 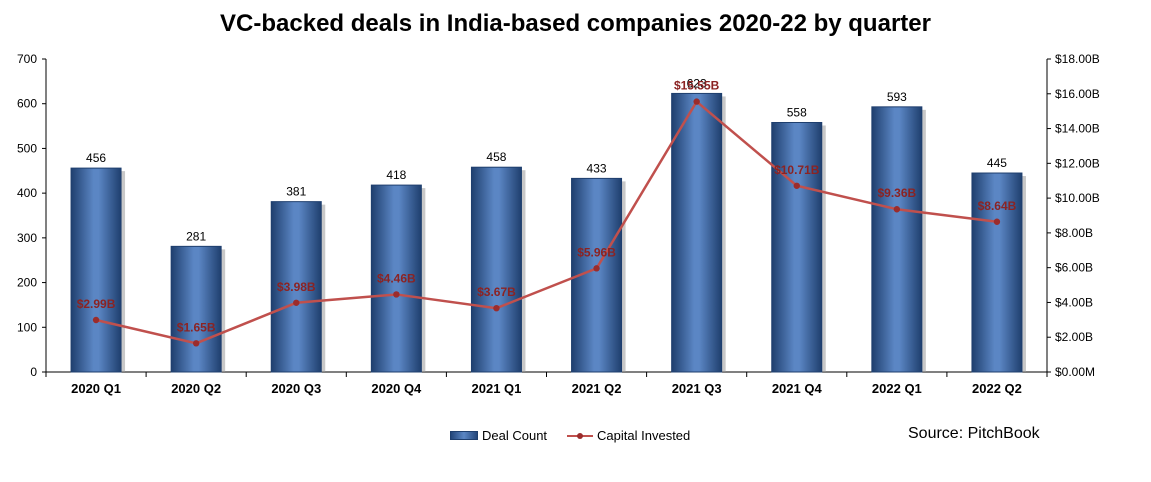 I want to click on legend-line-swatch, so click(x=580, y=436).